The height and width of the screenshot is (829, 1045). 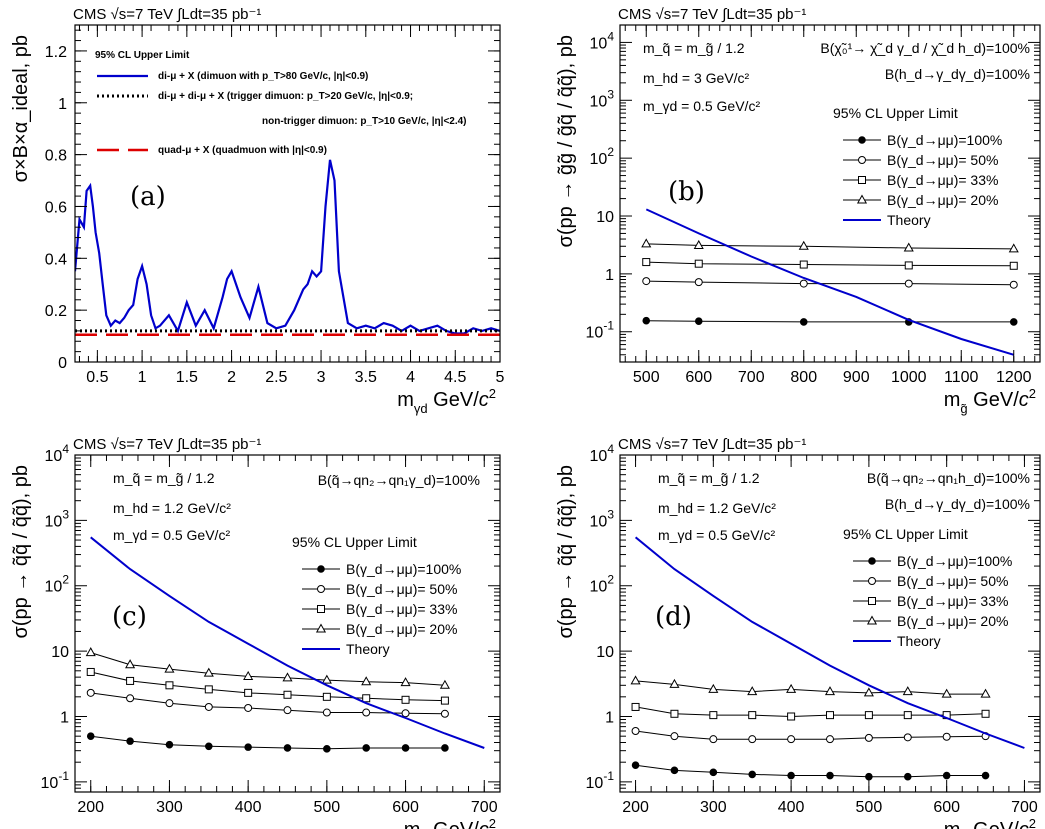 What do you see at coordinates (56, 259) in the screenshot?
I see `y-tick-label: 0.4` at bounding box center [56, 259].